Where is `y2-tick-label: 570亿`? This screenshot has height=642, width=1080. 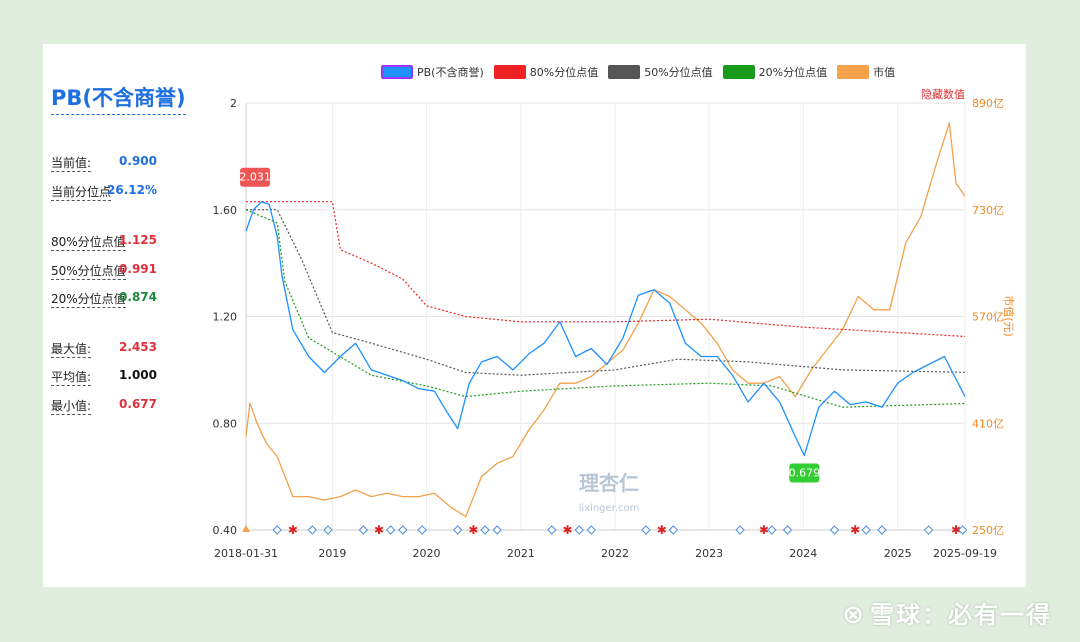 y2-tick-label: 570亿 is located at coordinates (988, 317).